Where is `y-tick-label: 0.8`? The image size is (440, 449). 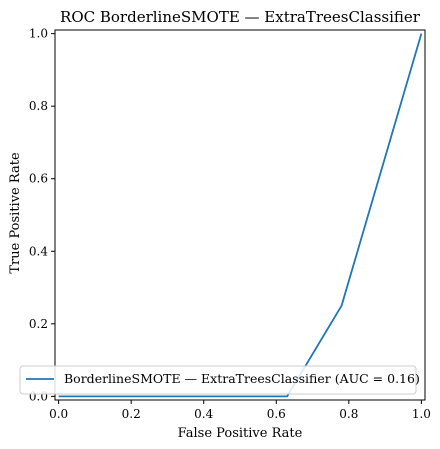 y-tick-label: 0.8 is located at coordinates (38, 106).